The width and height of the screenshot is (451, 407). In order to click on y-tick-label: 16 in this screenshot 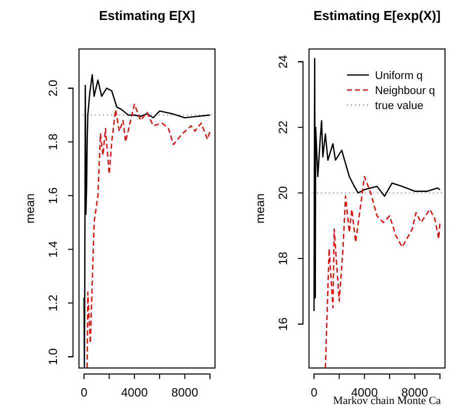, I will do `click(283, 324)`.